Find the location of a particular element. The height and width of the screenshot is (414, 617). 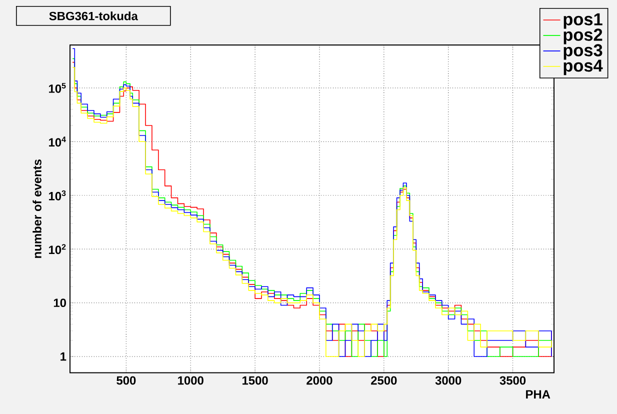

y-tick-label: 10$^{2}$ is located at coordinates (57, 249).